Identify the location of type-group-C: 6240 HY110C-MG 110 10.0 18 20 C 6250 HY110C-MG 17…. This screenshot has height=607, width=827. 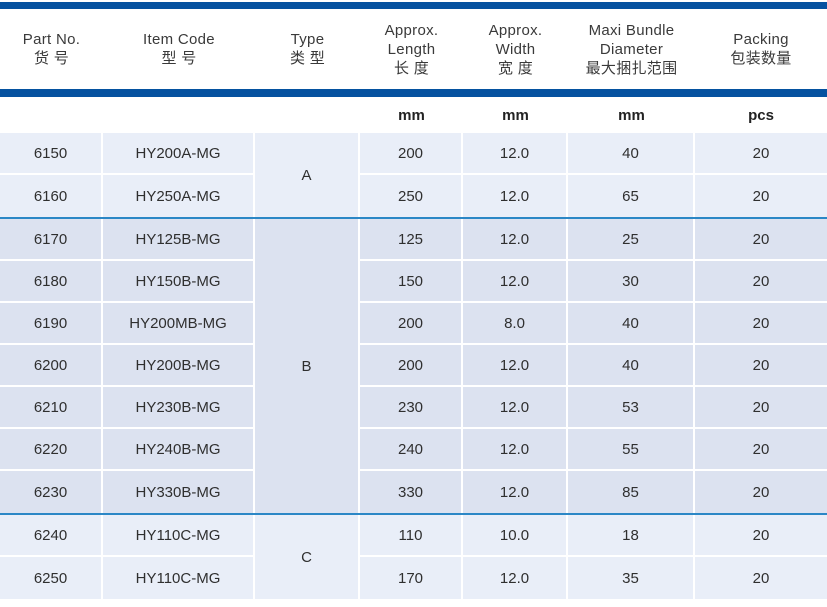
(413, 557).